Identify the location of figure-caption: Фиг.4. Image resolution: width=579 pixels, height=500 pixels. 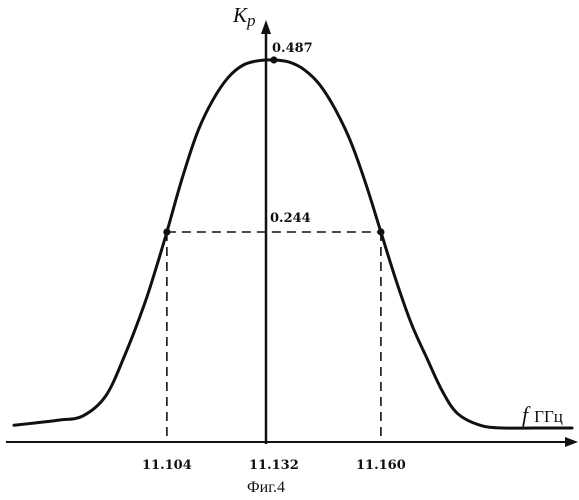
(266, 487).